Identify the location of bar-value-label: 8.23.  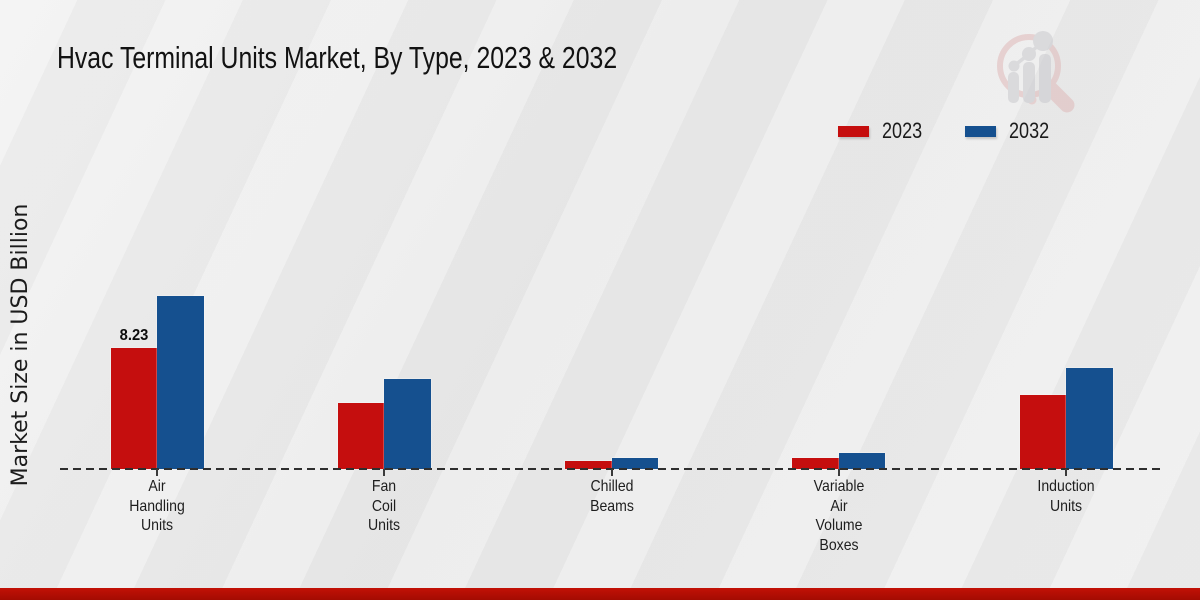
(134, 335).